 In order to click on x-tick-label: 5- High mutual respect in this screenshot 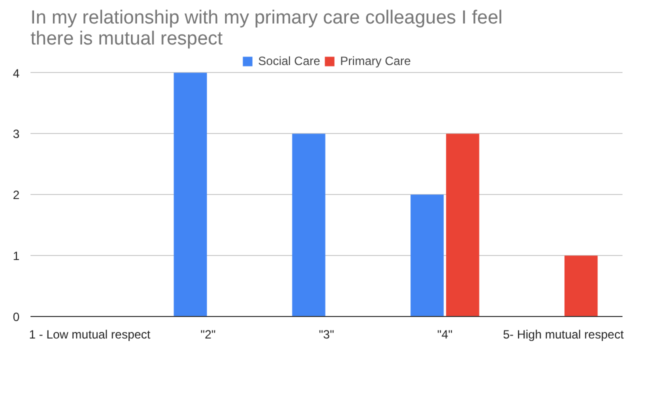, I will do `click(563, 335)`.